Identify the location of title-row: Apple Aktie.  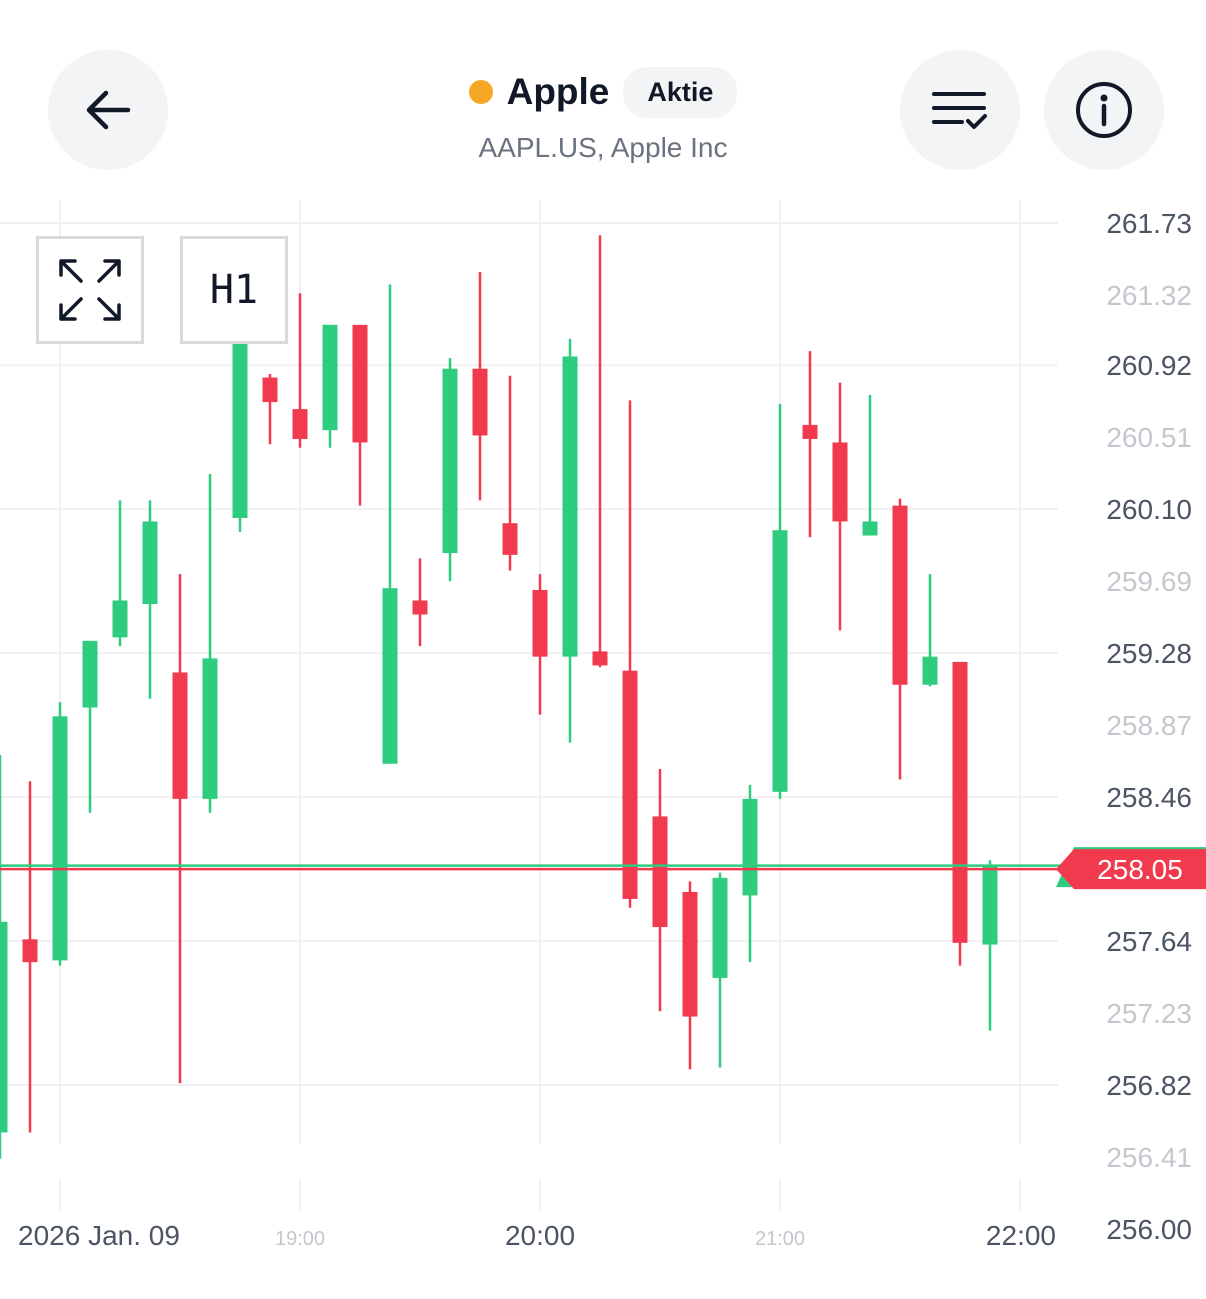
(603, 92).